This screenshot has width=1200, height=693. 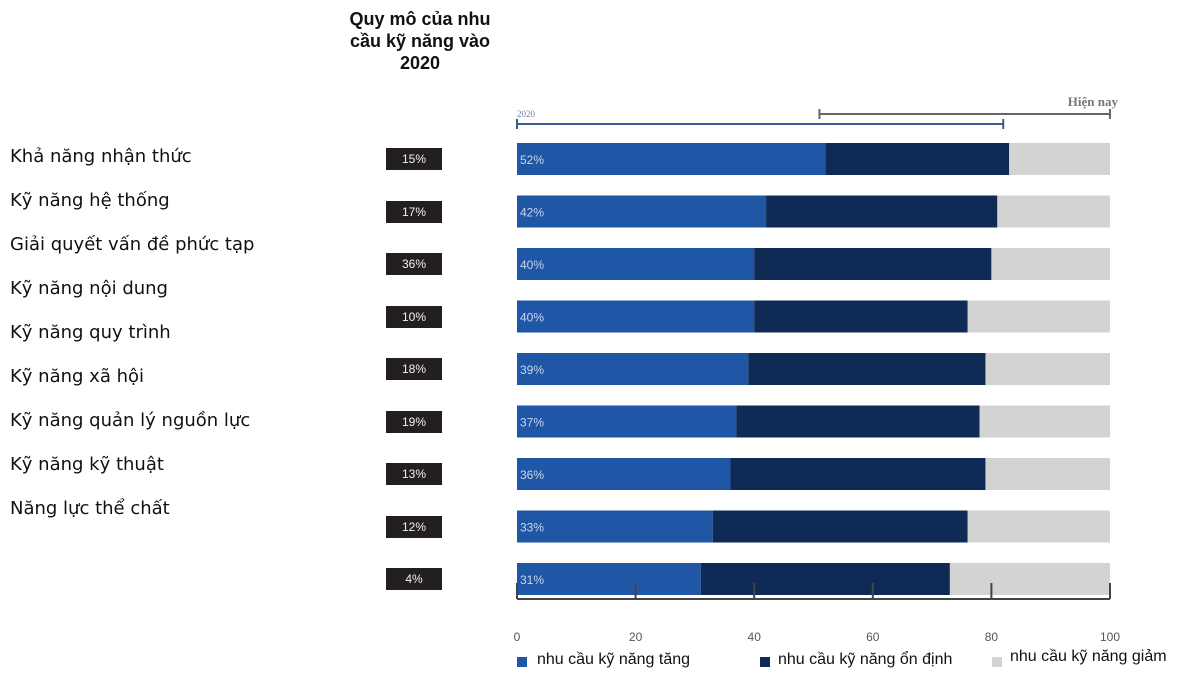 I want to click on legend-label-increase: nhu cầu kỹ năng tăng, so click(x=614, y=659).